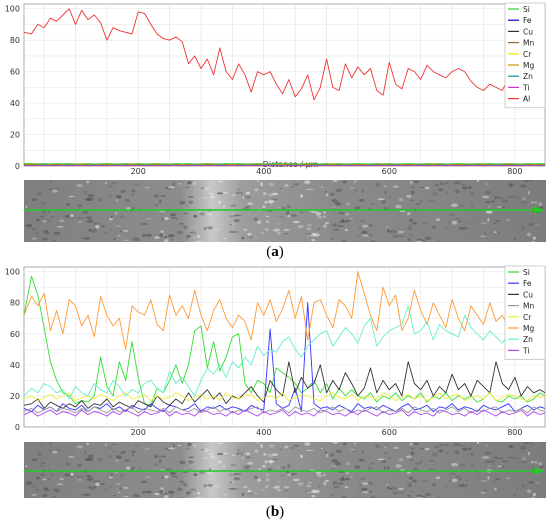 The height and width of the screenshot is (524, 550). What do you see at coordinates (526, 99) in the screenshot?
I see `legend-label: Al` at bounding box center [526, 99].